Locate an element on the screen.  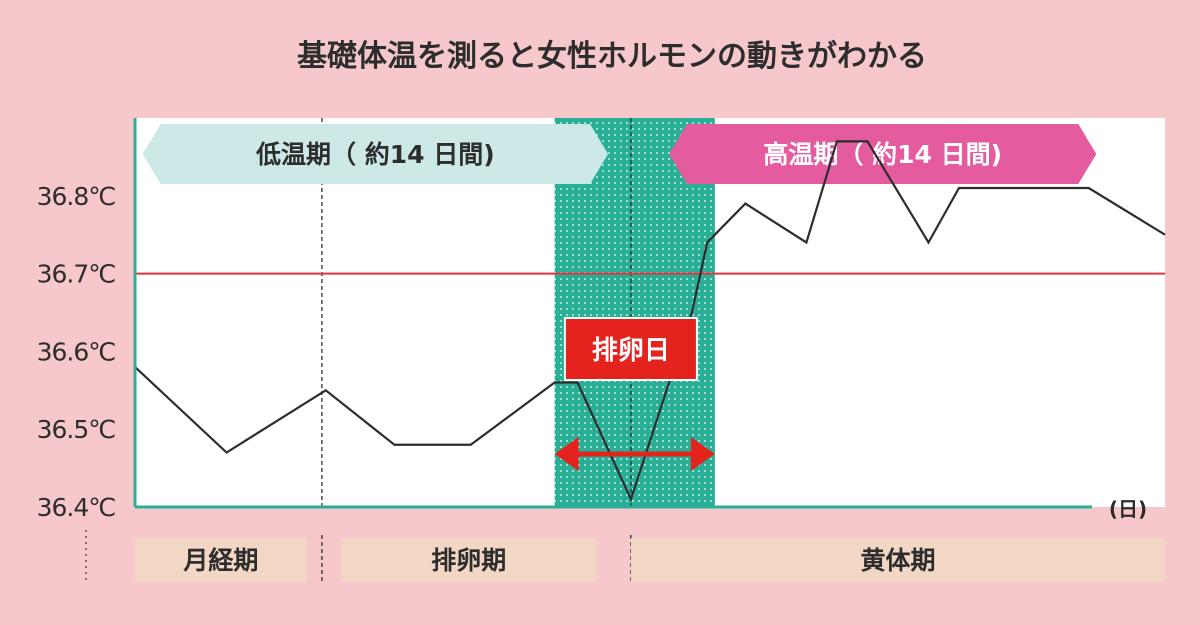
x-axis-unit-label: (日) is located at coordinates (1128, 509).